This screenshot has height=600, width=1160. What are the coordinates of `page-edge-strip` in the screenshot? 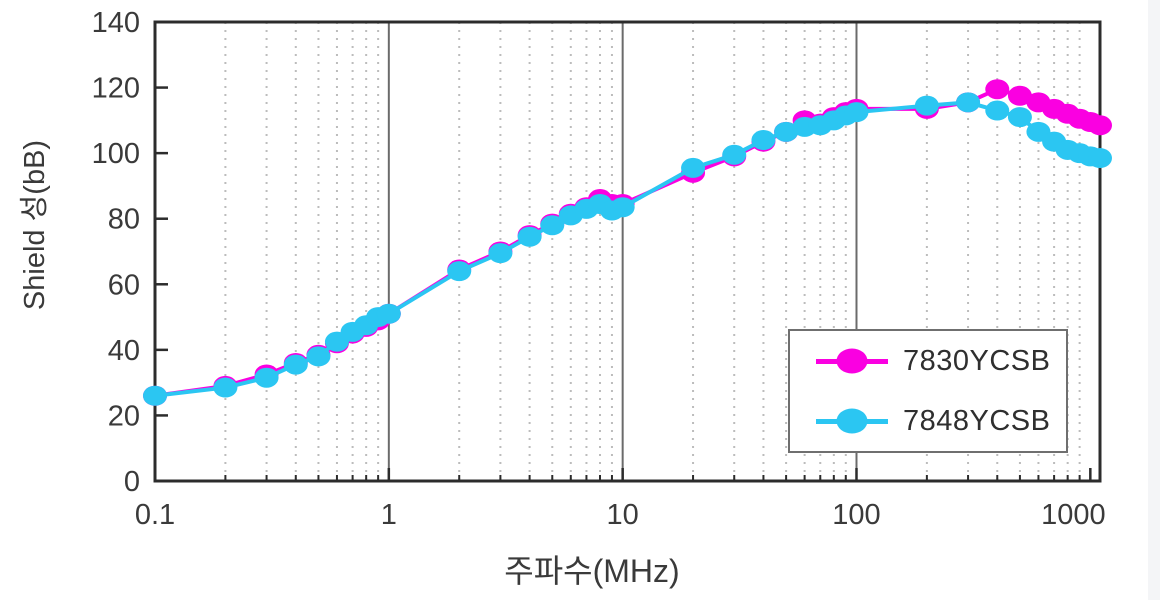 It's located at (1154, 300).